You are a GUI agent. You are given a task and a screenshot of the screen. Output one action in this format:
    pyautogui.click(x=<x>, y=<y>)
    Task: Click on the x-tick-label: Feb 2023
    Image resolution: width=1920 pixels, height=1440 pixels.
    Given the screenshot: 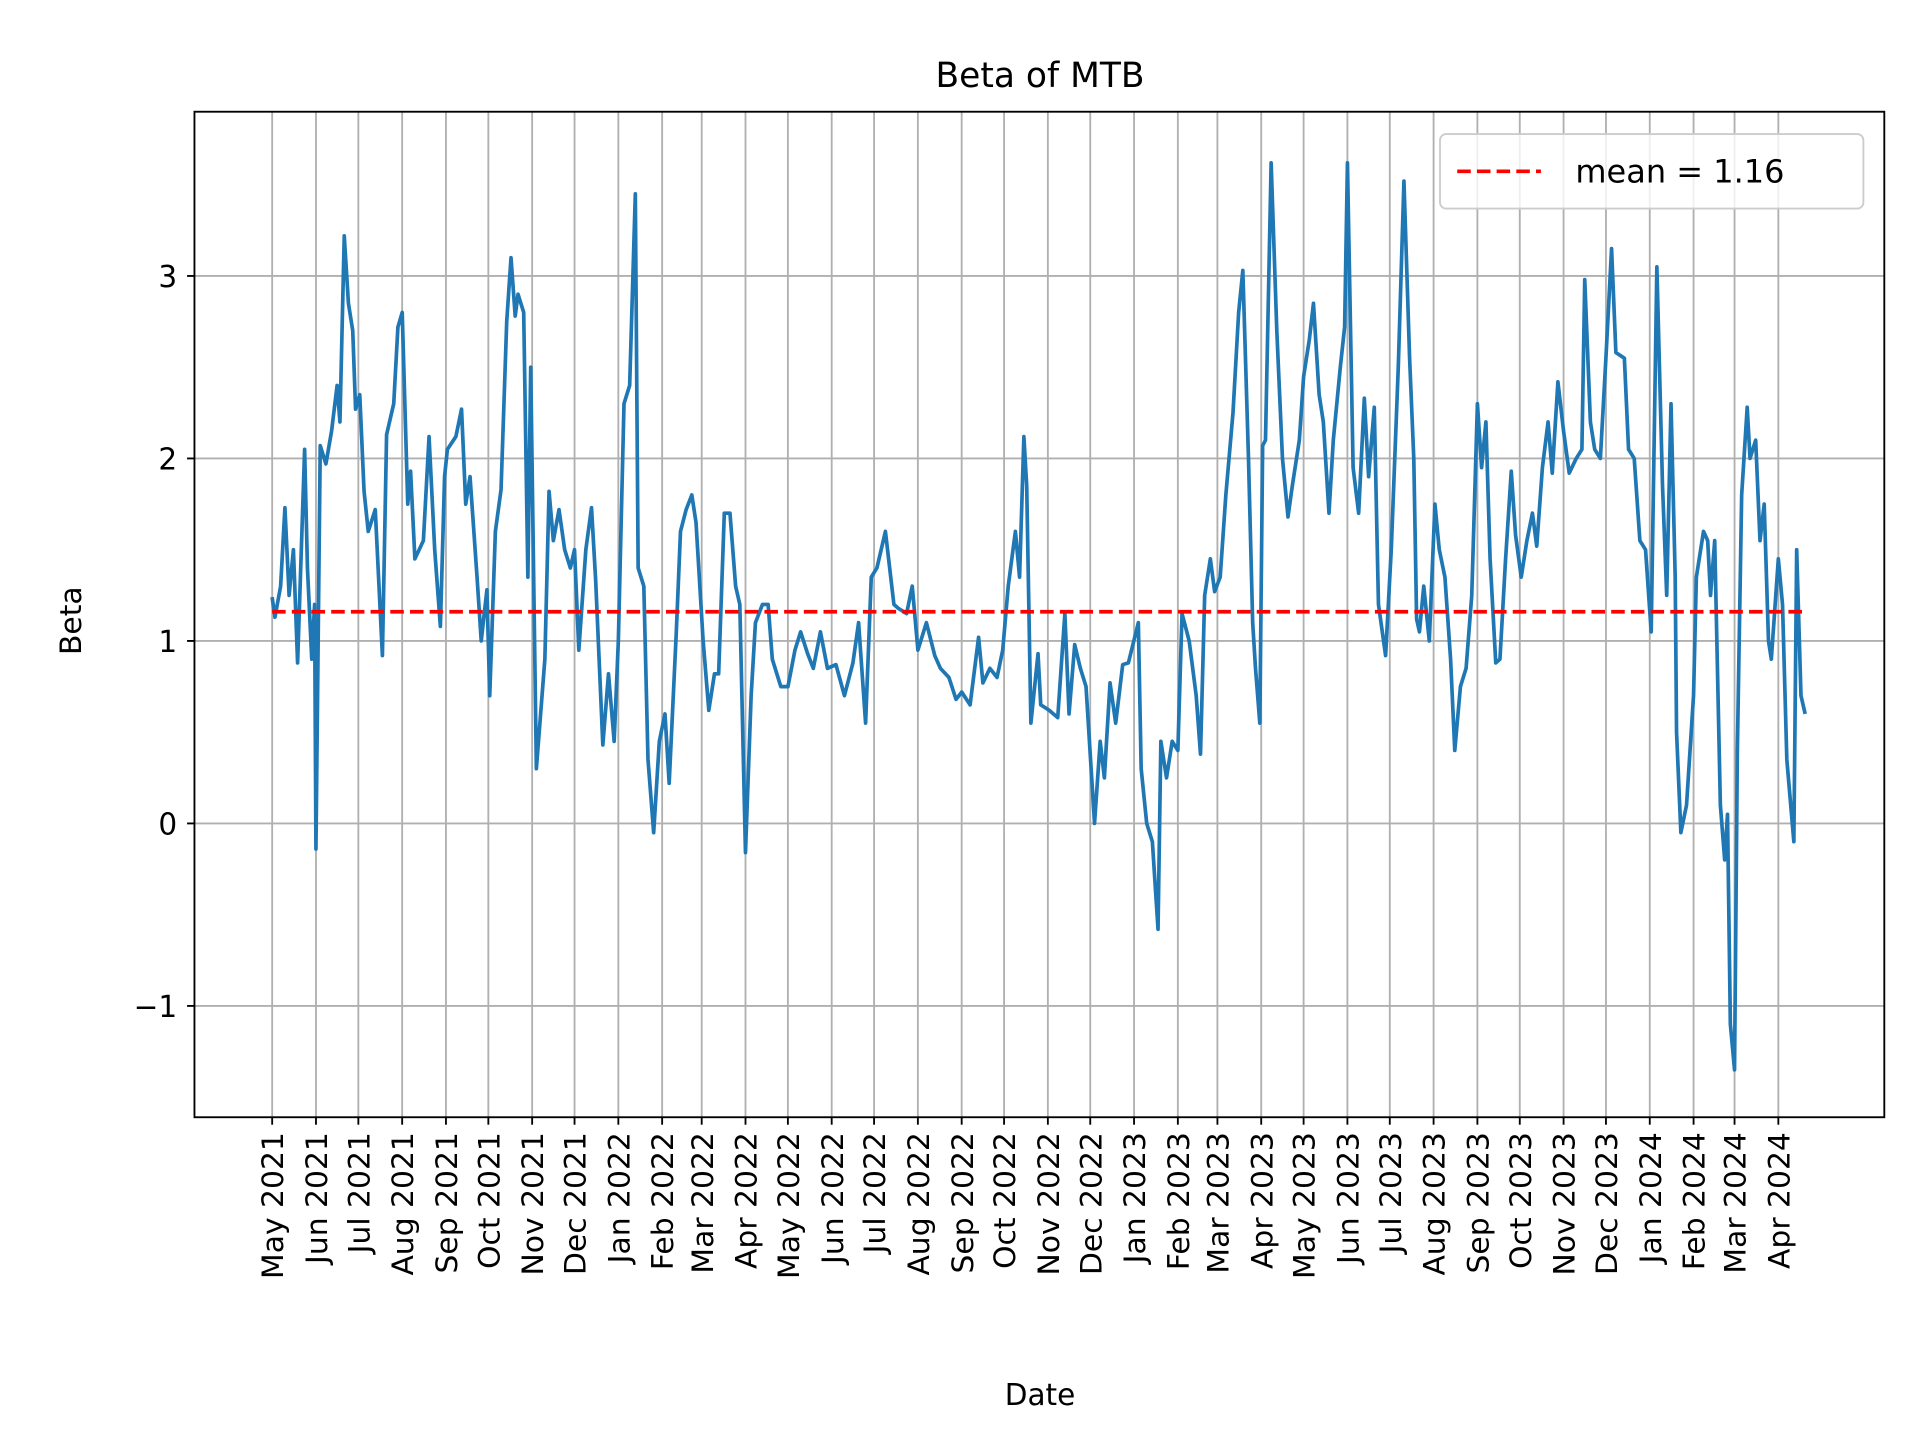 What is the action you would take?
    pyautogui.click(x=1178, y=1201)
    